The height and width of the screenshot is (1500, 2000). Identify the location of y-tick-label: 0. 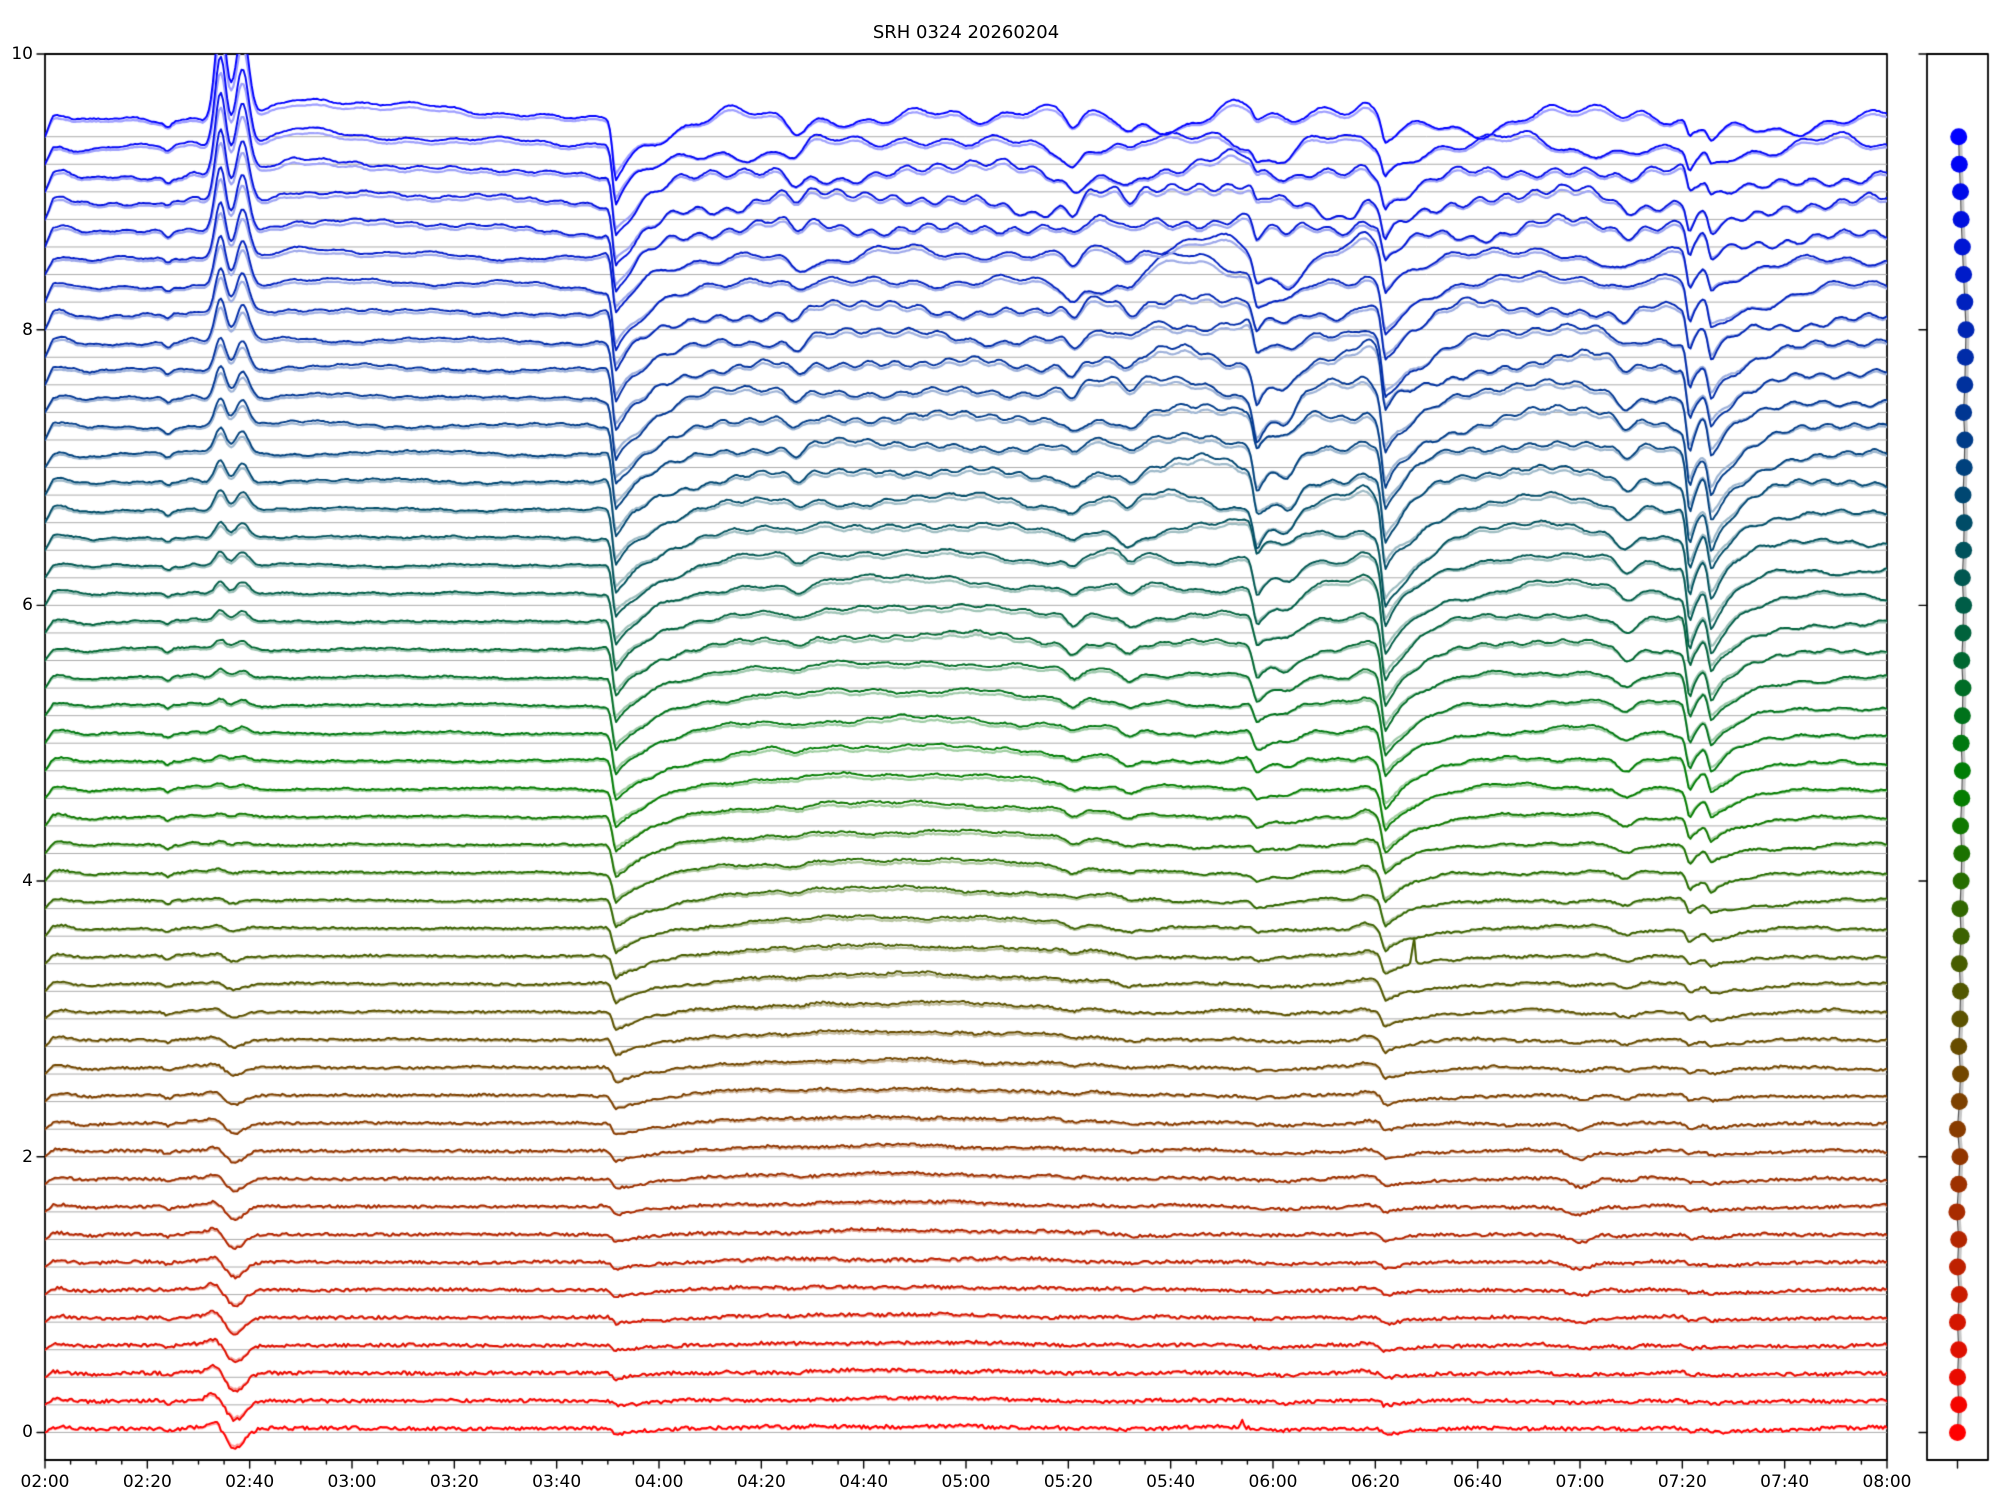
(27, 1432).